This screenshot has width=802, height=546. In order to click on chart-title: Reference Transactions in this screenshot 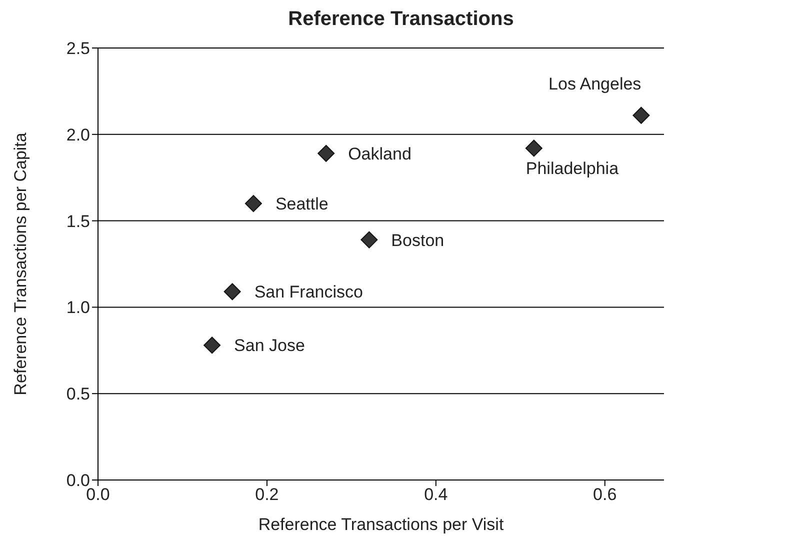, I will do `click(401, 19)`.